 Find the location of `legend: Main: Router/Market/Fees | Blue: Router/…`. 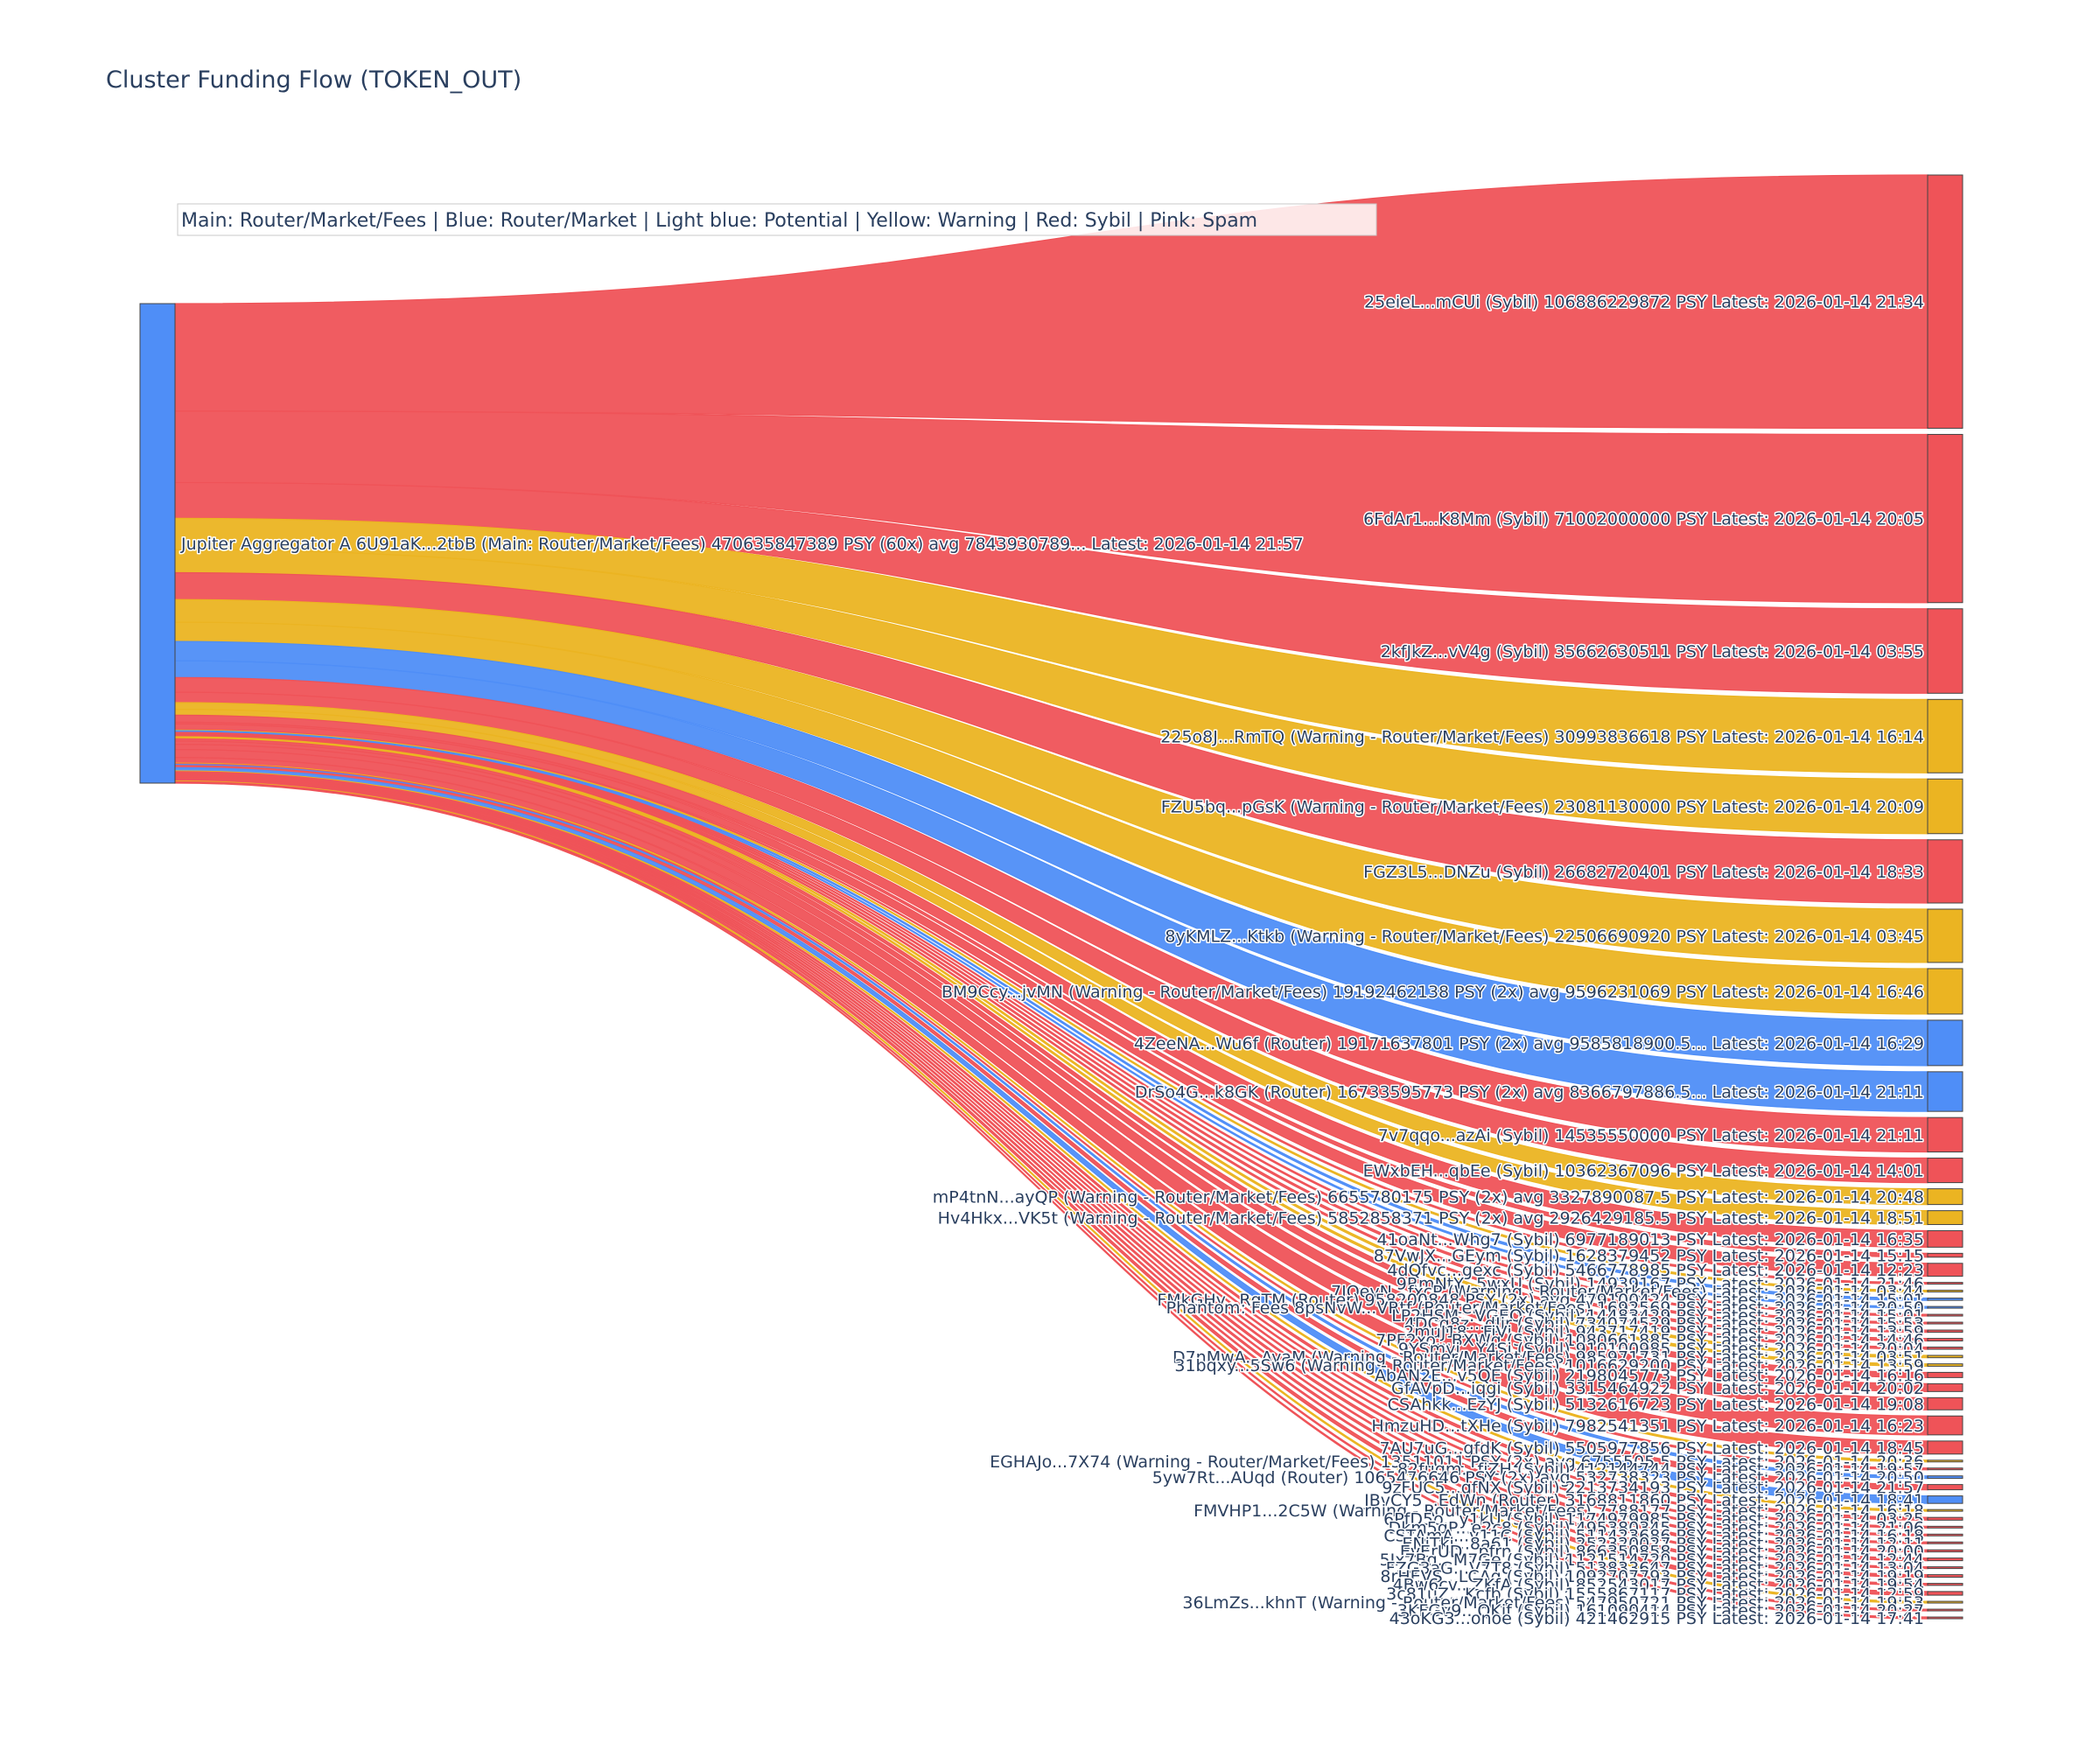

legend: Main: Router/Market/Fees | Blue: Router/… is located at coordinates (777, 219).